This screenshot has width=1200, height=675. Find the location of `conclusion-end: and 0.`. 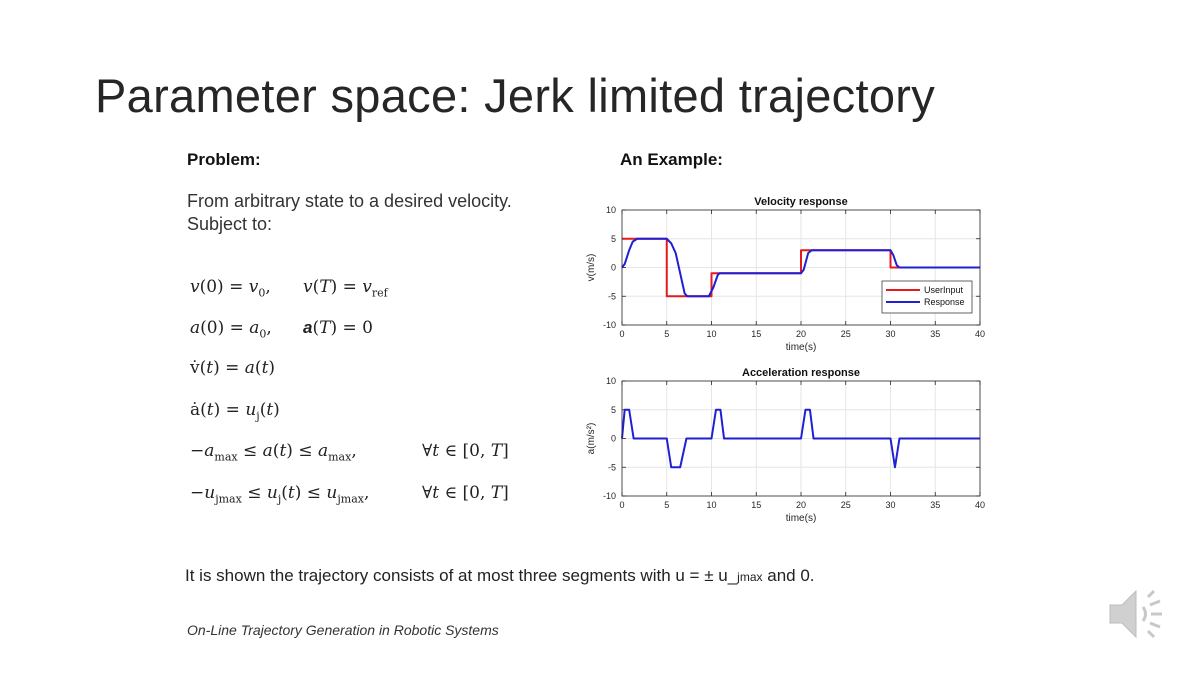

conclusion-end: and 0. is located at coordinates (788, 575).